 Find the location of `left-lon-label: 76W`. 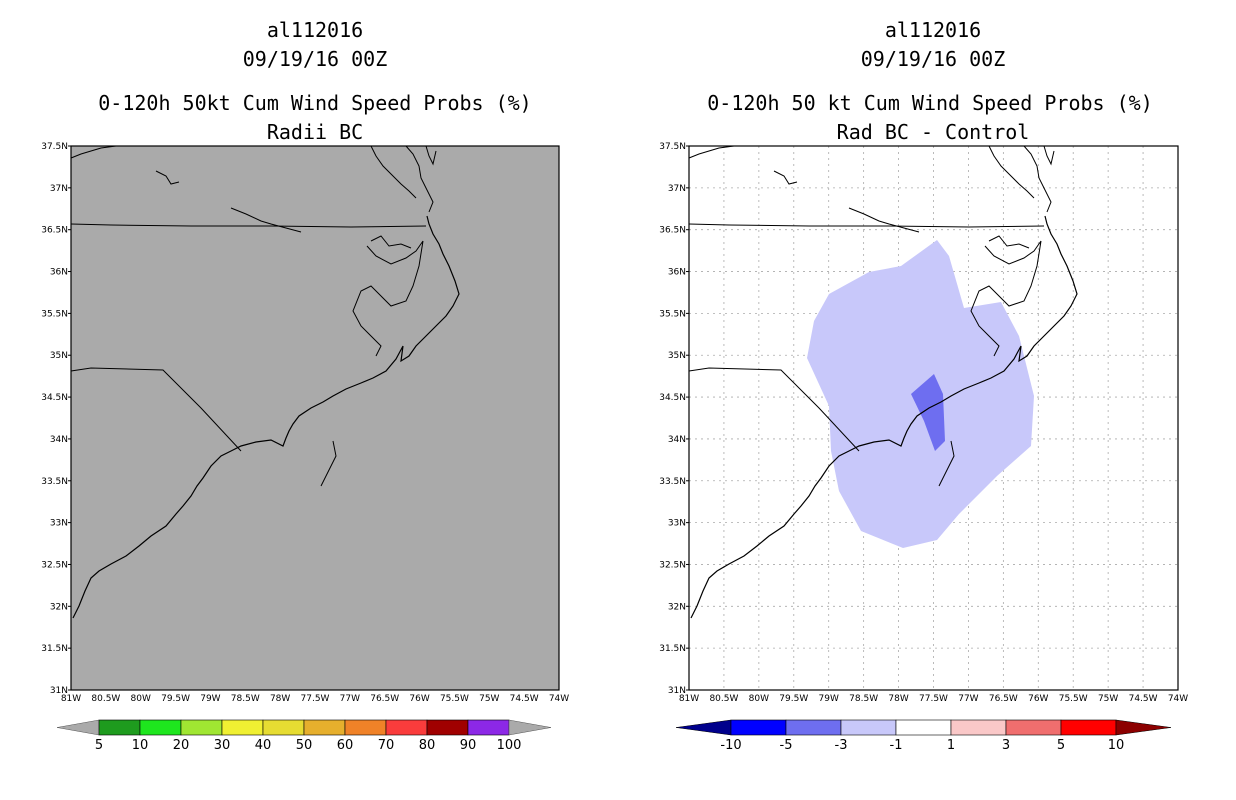

left-lon-label: 76W is located at coordinates (419, 699).